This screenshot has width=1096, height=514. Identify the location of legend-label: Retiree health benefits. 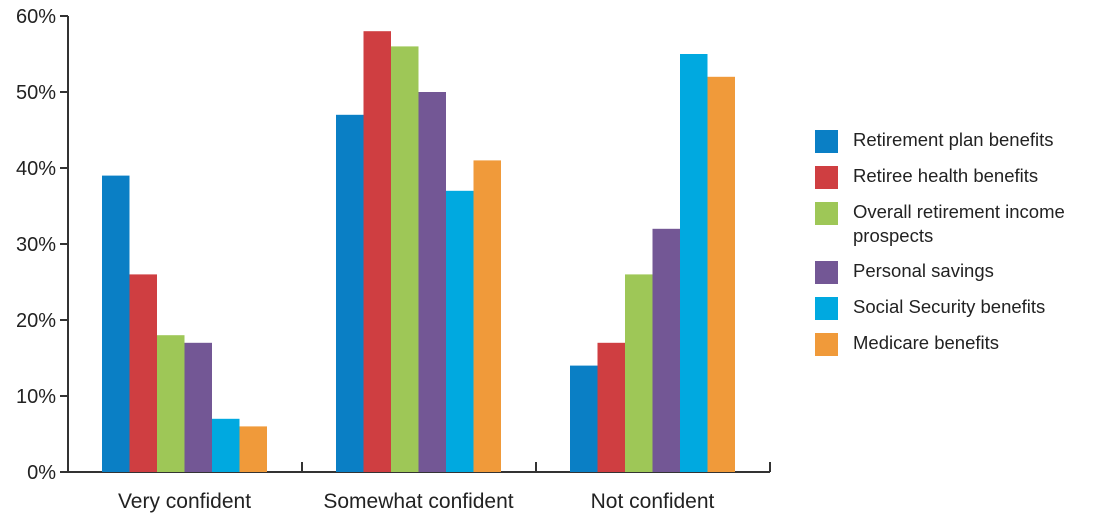
(946, 175).